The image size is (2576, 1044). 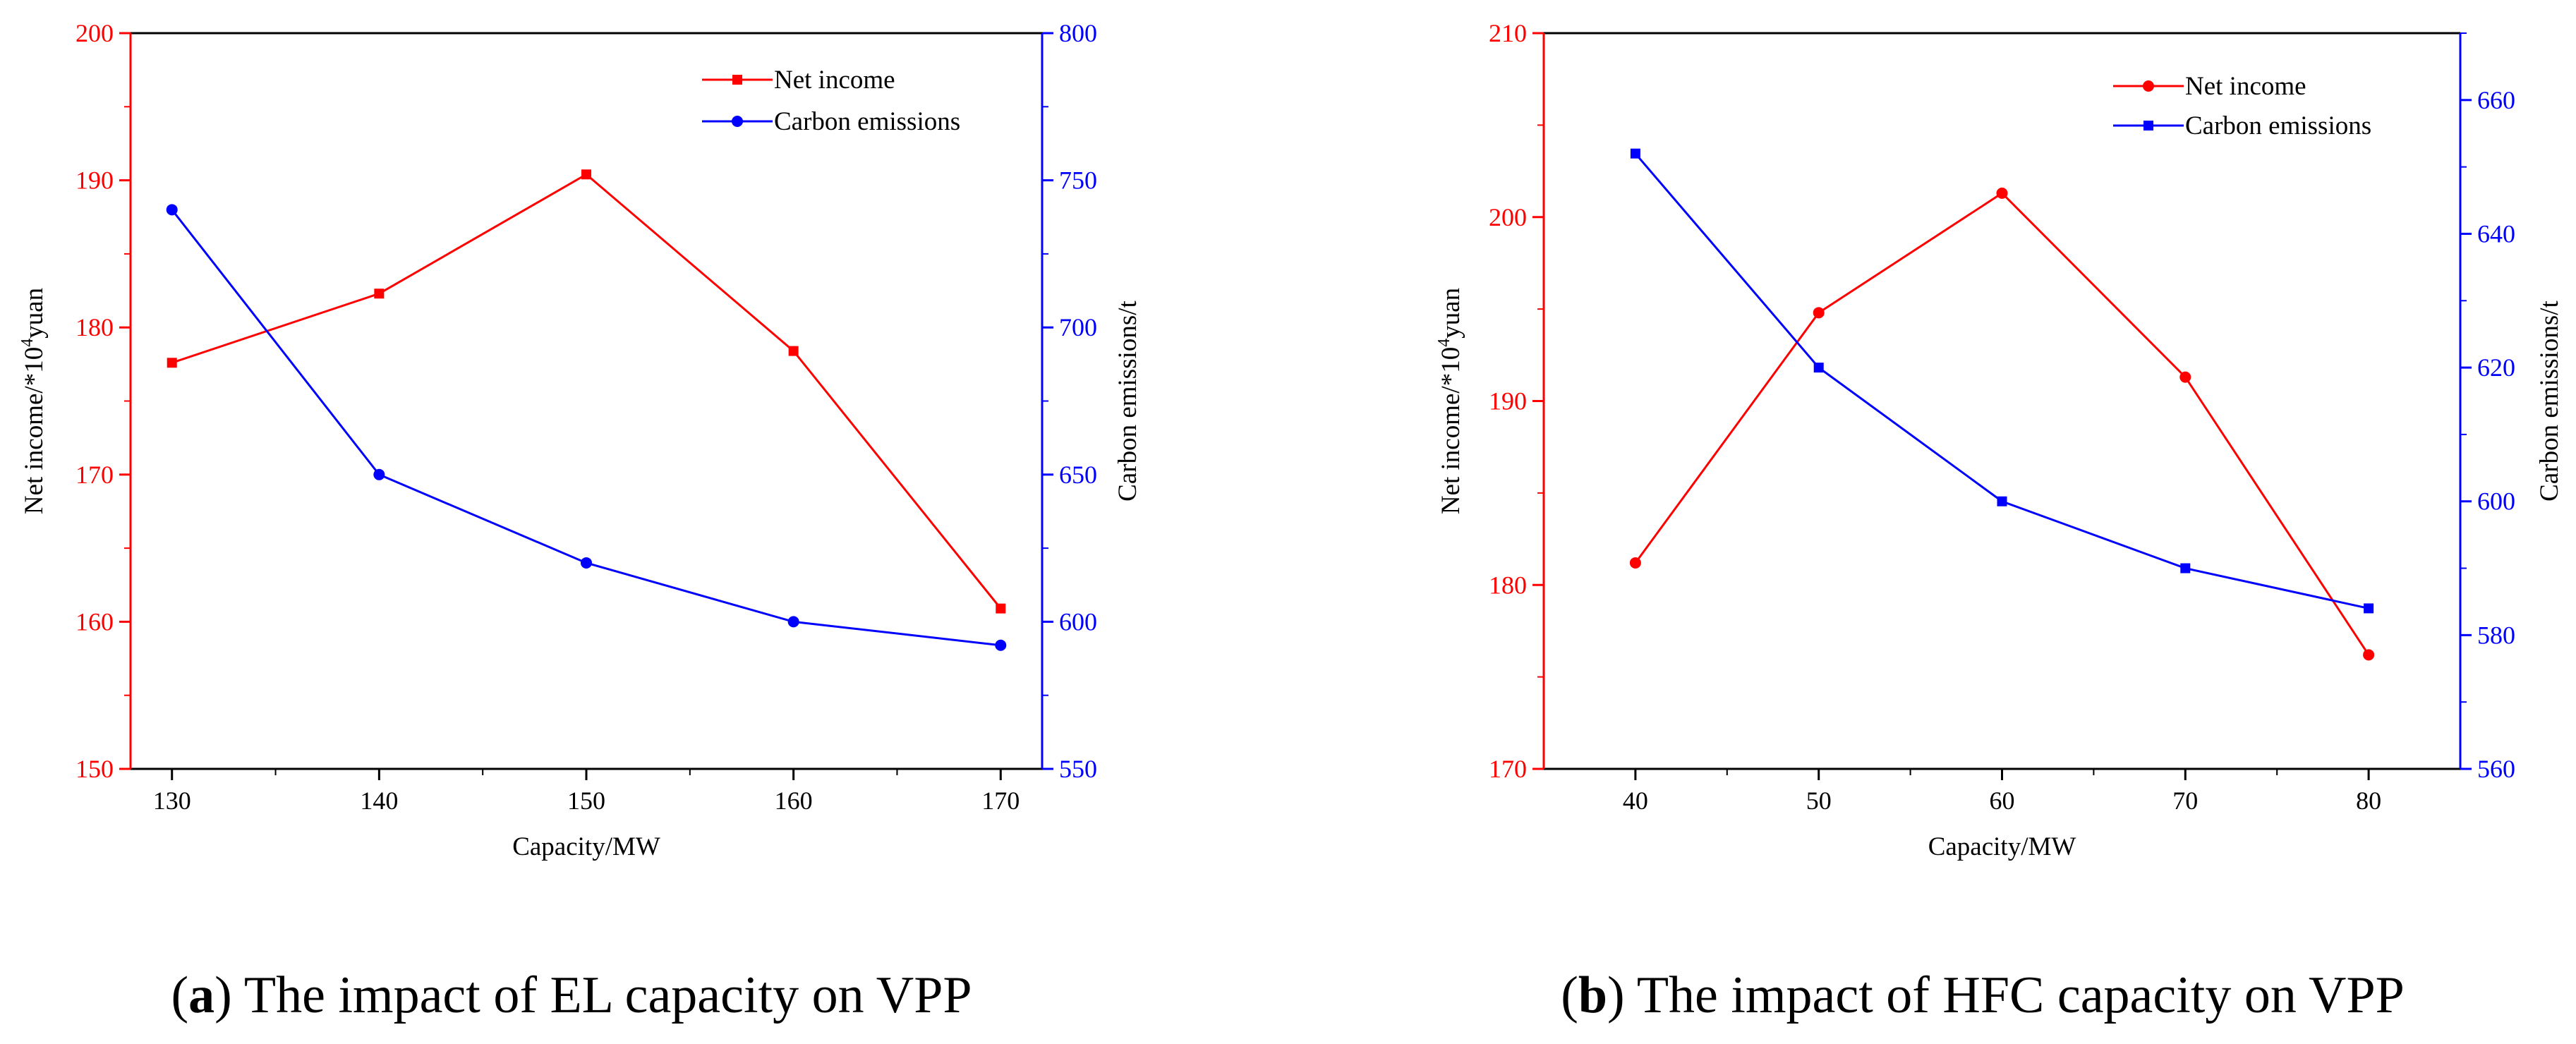 I want to click on caption-label: b, so click(x=1593, y=995).